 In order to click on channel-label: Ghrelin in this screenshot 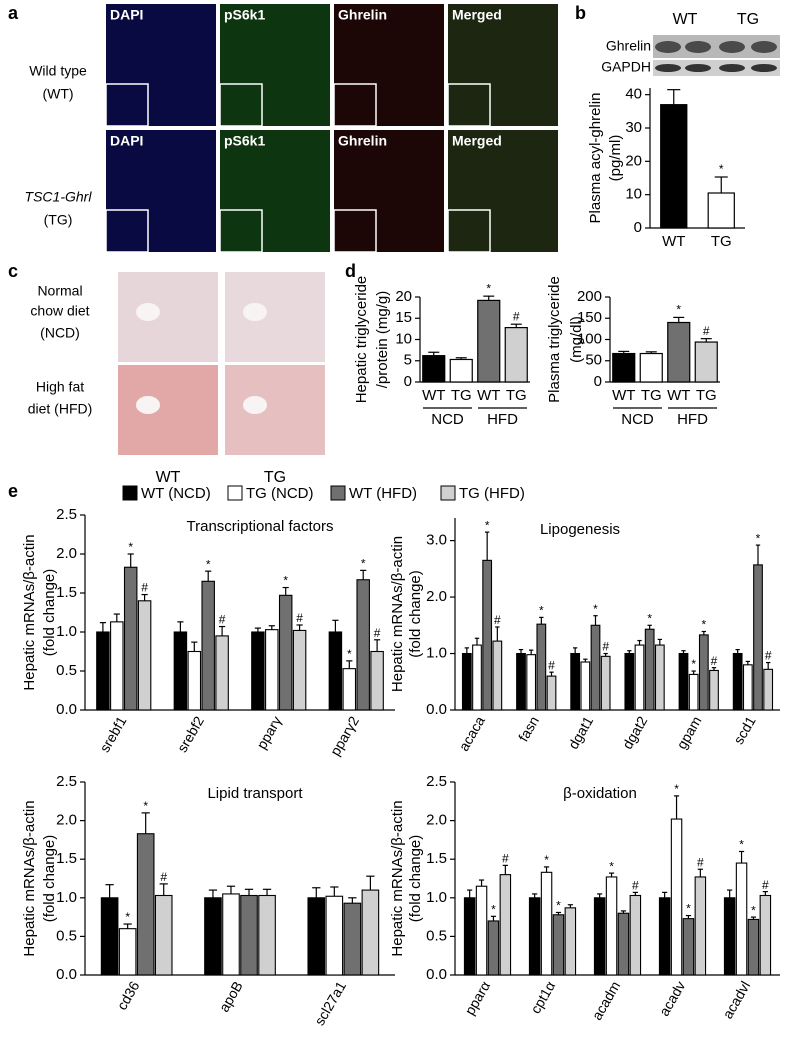, I will do `click(362, 141)`.